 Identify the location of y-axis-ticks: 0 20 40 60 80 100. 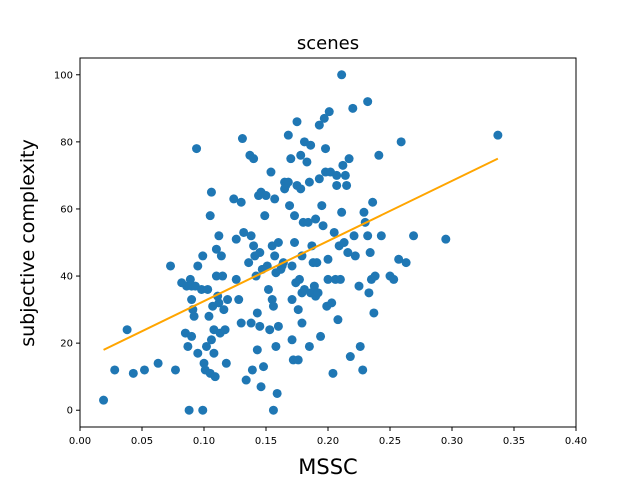
(67, 243).